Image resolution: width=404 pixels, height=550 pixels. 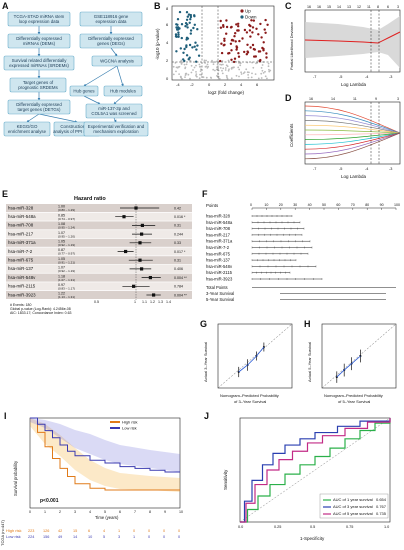 What do you see at coordinates (311, 99) in the screenshot?
I see `top-tick-d: 16` at bounding box center [311, 99].